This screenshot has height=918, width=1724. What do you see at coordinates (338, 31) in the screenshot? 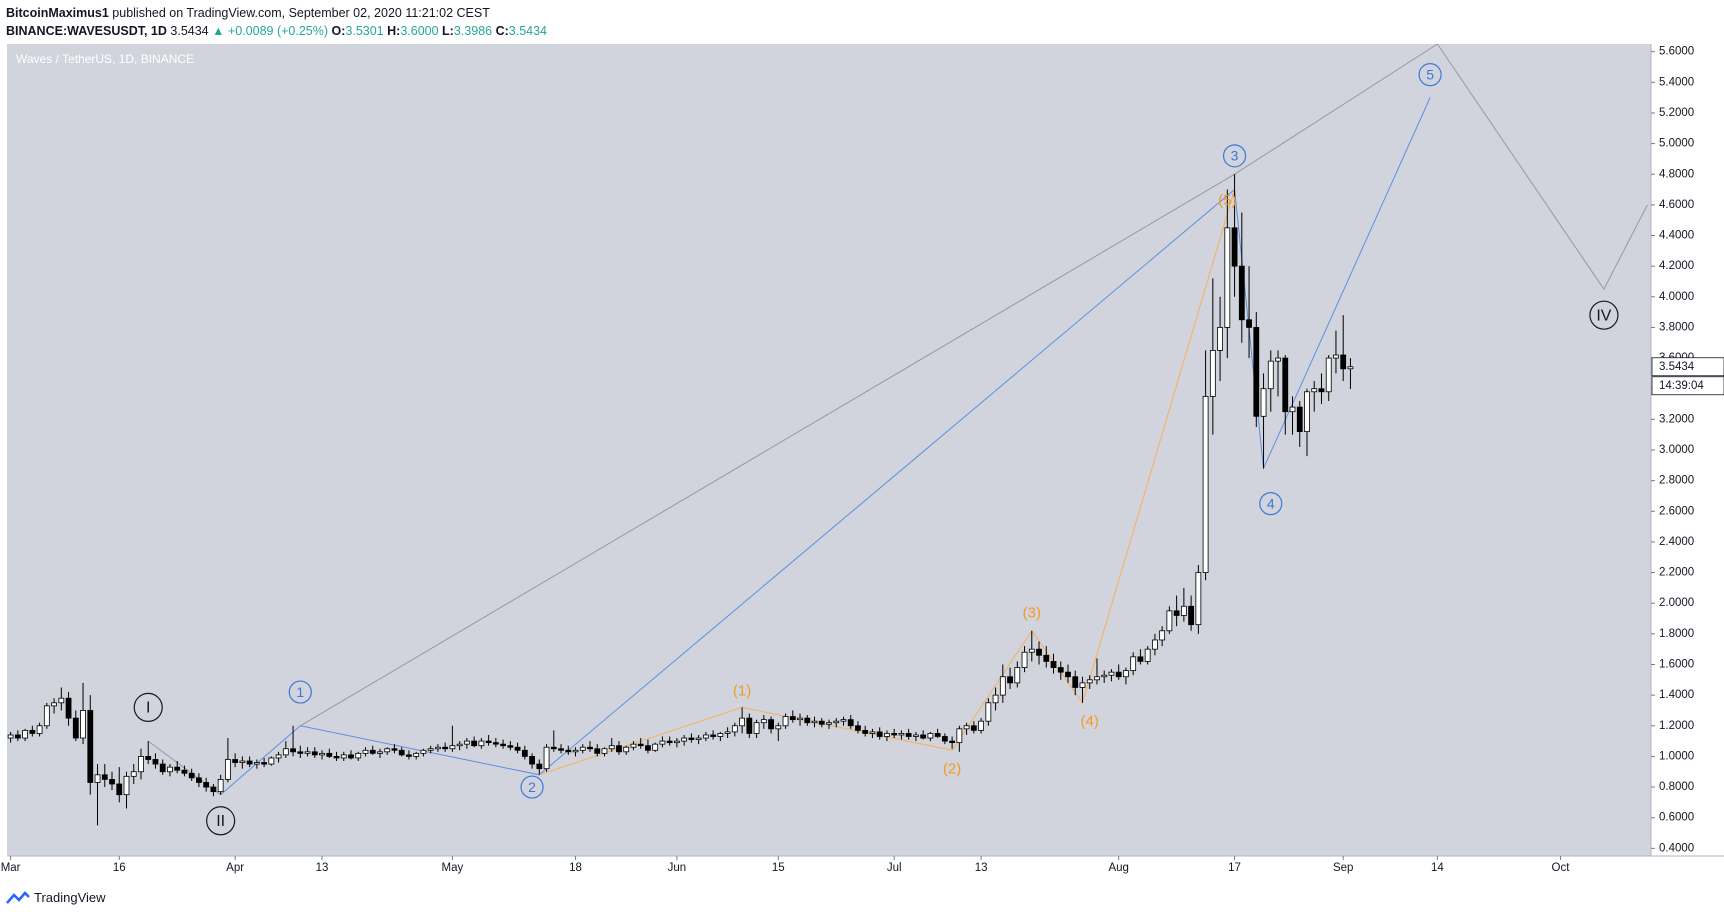
I see `ohlc-key: O:` at bounding box center [338, 31].